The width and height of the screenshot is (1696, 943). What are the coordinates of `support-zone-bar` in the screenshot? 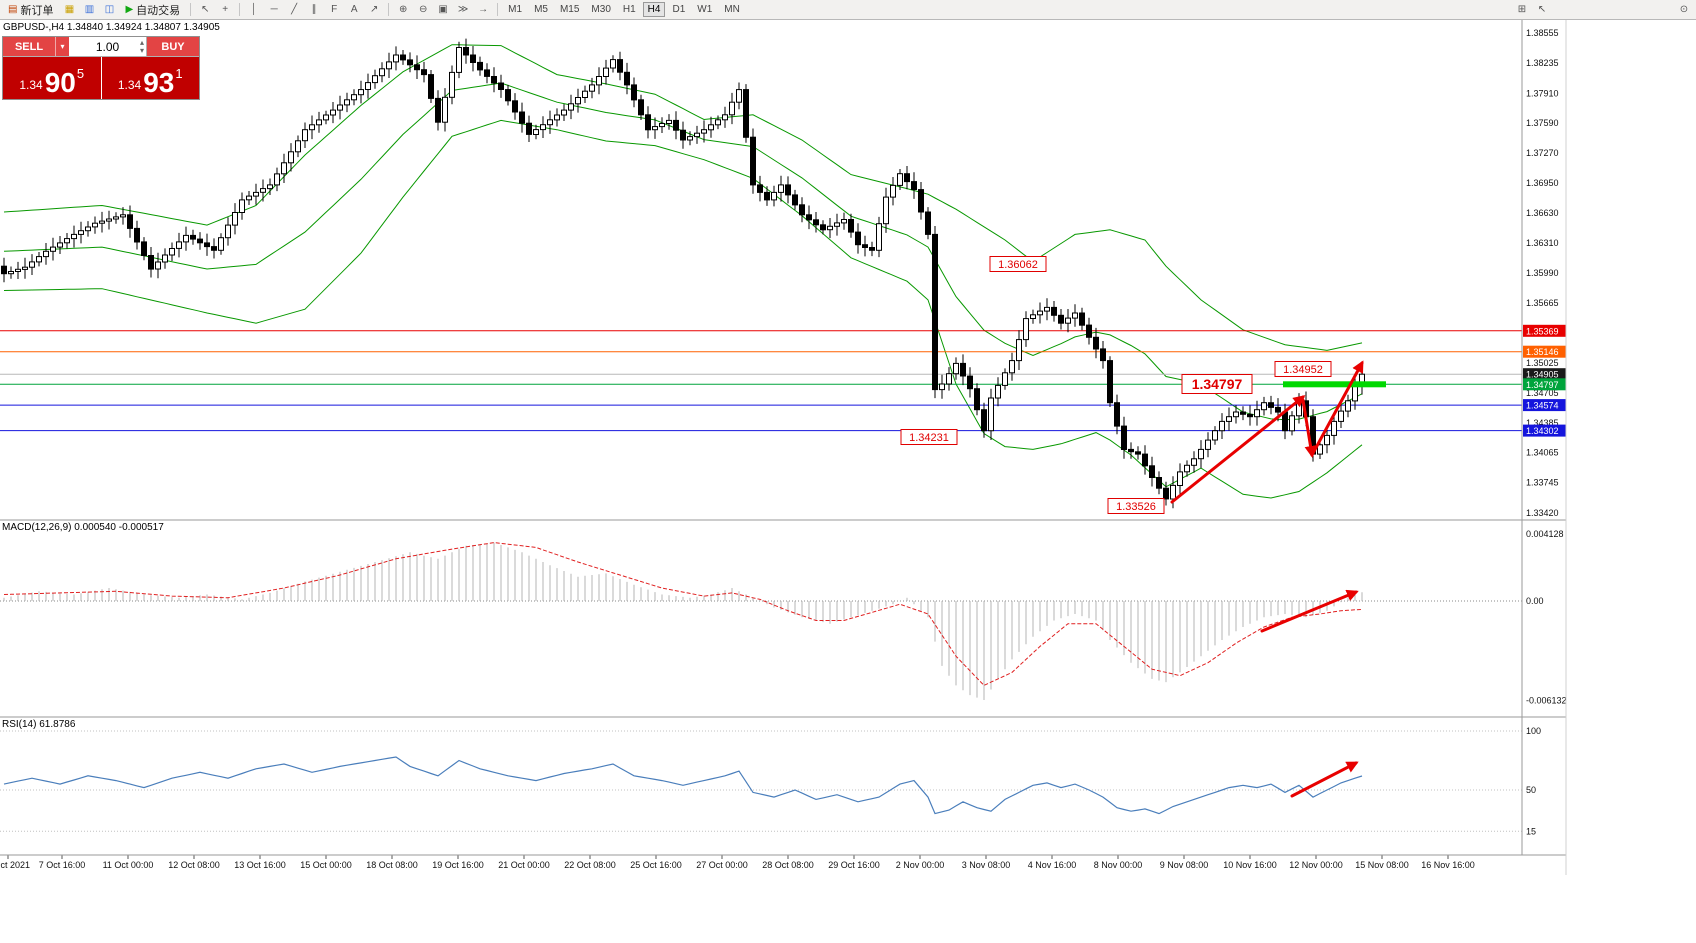 It's located at (1334, 384).